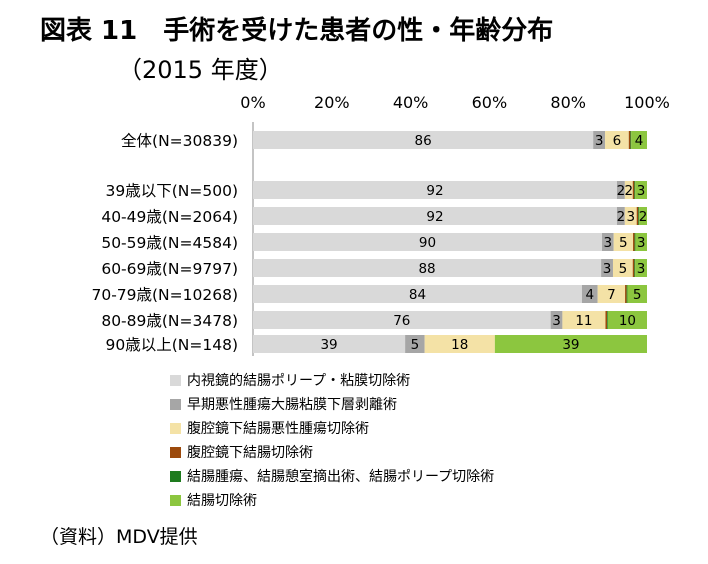  I want to click on legend-item: 内視鏡的結腸ポリープ・粘膜切除術, so click(332, 380).